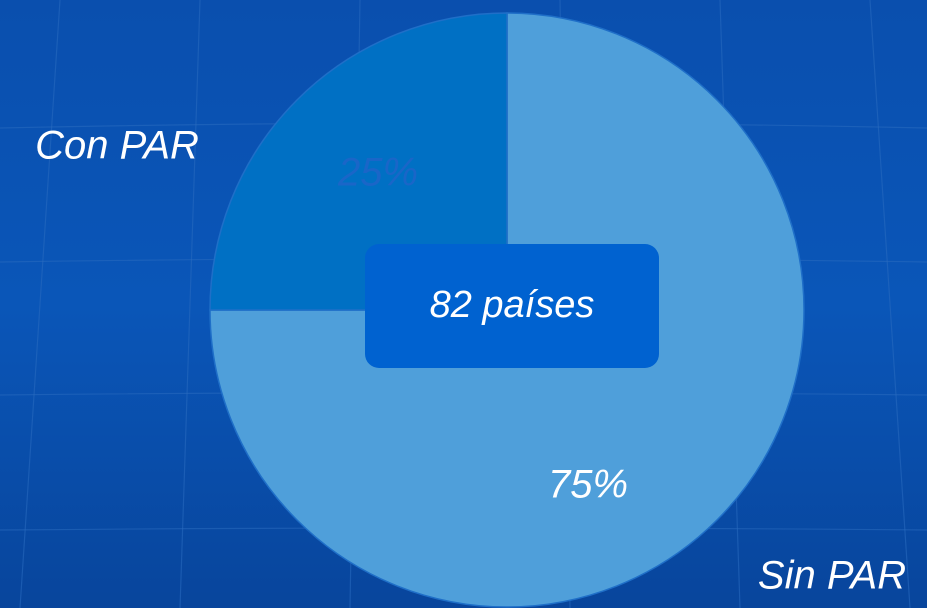 The image size is (927, 608). What do you see at coordinates (117, 146) in the screenshot?
I see `category-label: Con PAR` at bounding box center [117, 146].